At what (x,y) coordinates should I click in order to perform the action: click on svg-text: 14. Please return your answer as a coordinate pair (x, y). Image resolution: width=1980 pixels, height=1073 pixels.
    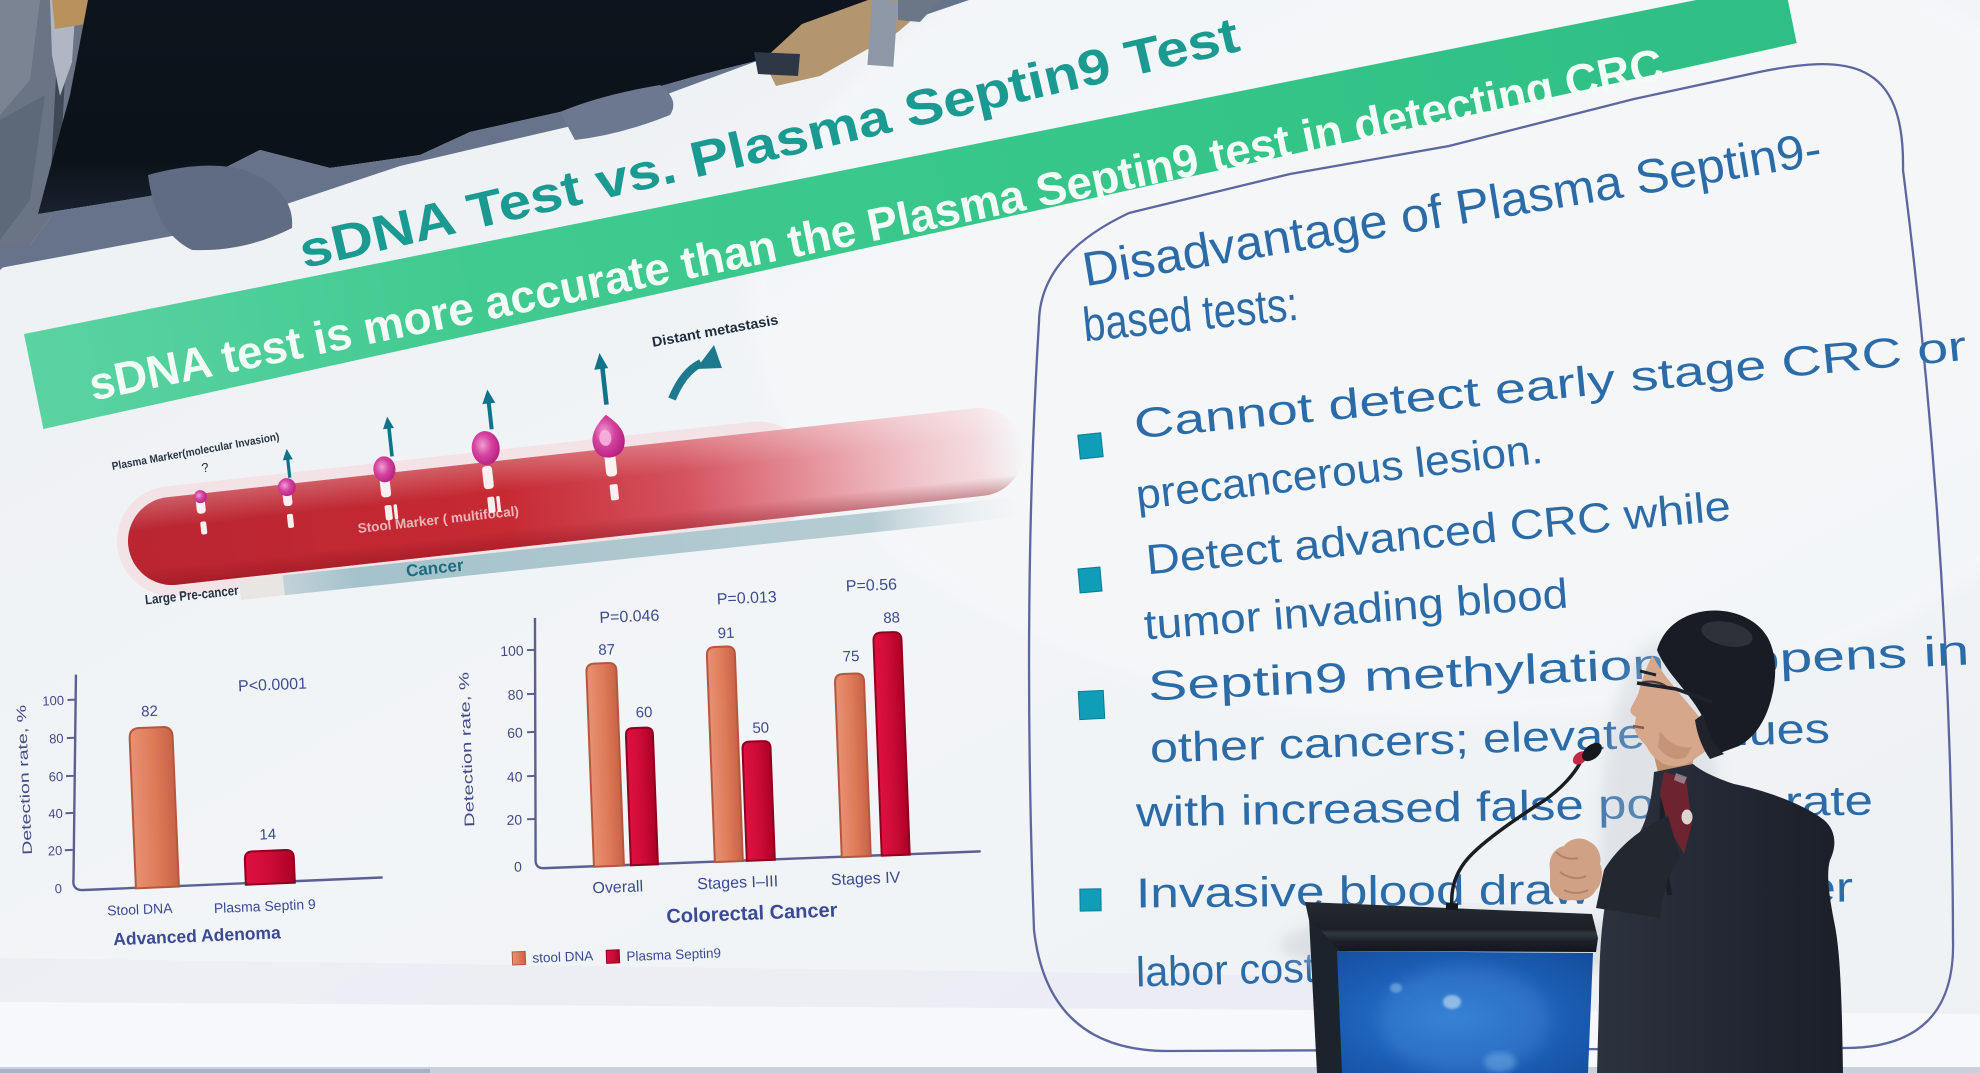
    Looking at the image, I should click on (267, 835).